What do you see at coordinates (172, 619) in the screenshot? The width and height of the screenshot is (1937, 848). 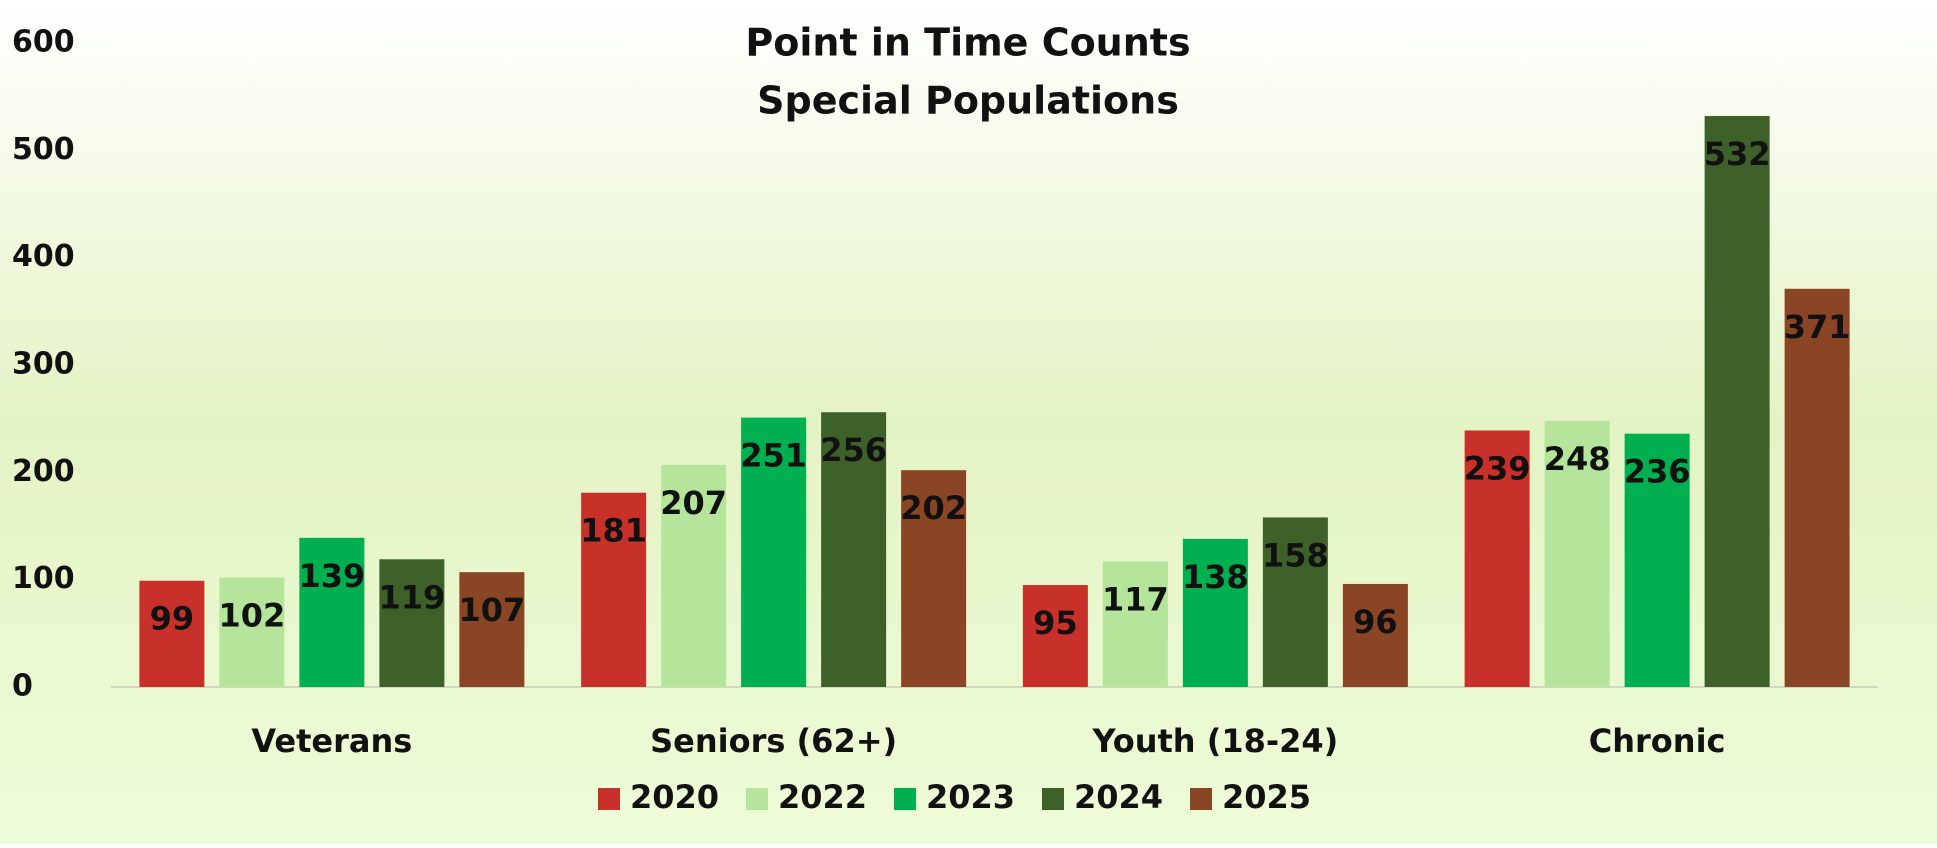 I see `data-label: 99` at bounding box center [172, 619].